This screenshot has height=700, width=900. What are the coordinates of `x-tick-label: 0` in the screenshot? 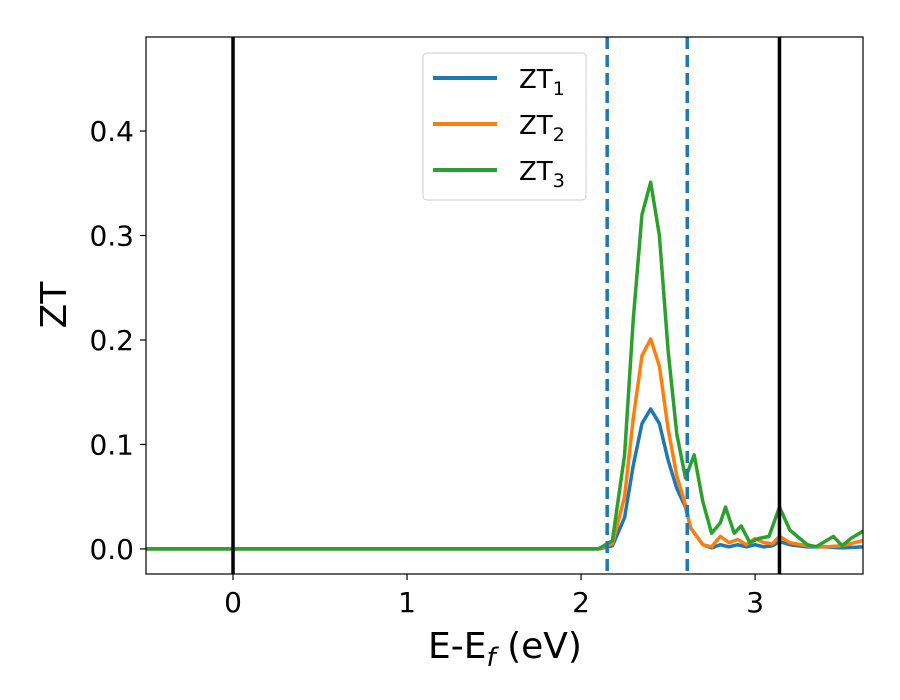 It's located at (233, 602).